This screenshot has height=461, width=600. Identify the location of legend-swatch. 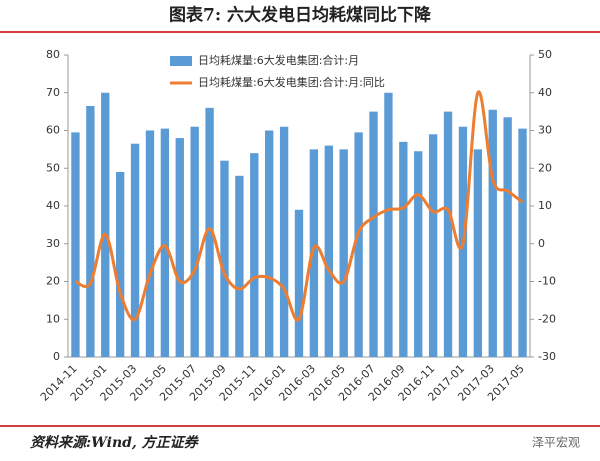
(181, 61).